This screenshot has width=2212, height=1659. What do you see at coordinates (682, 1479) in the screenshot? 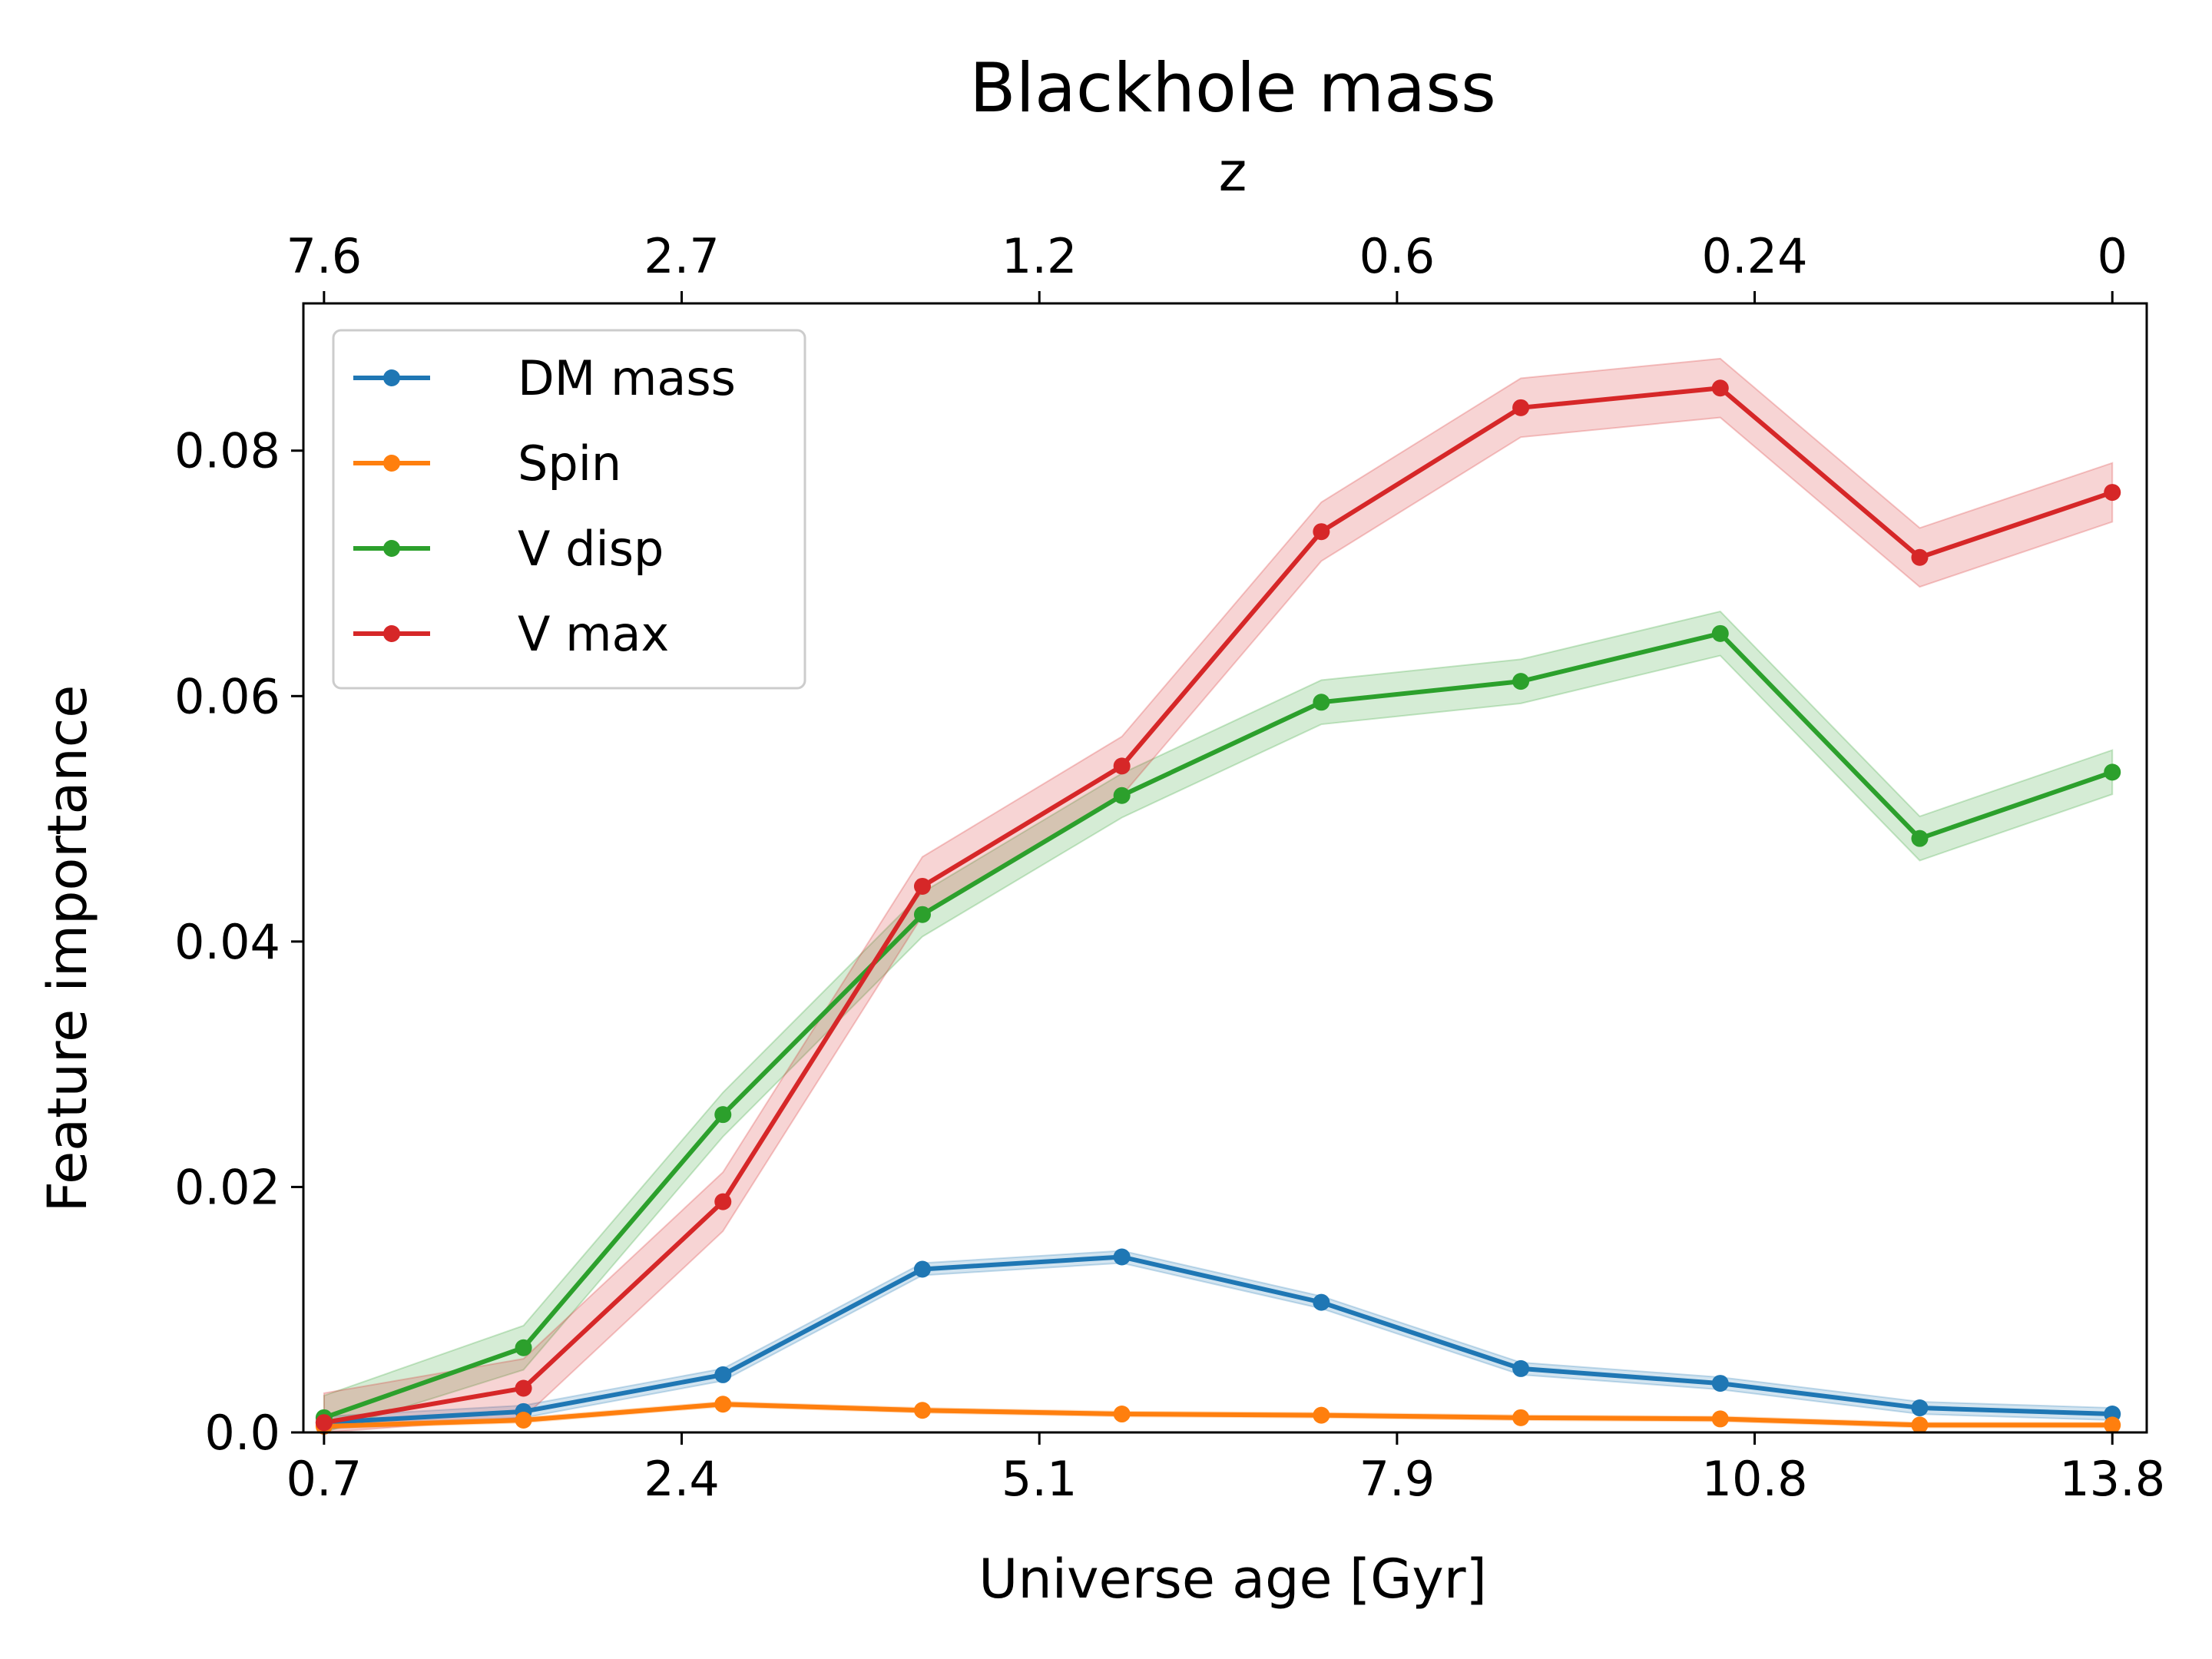
I see `x-tick-label: 2.4` at bounding box center [682, 1479].